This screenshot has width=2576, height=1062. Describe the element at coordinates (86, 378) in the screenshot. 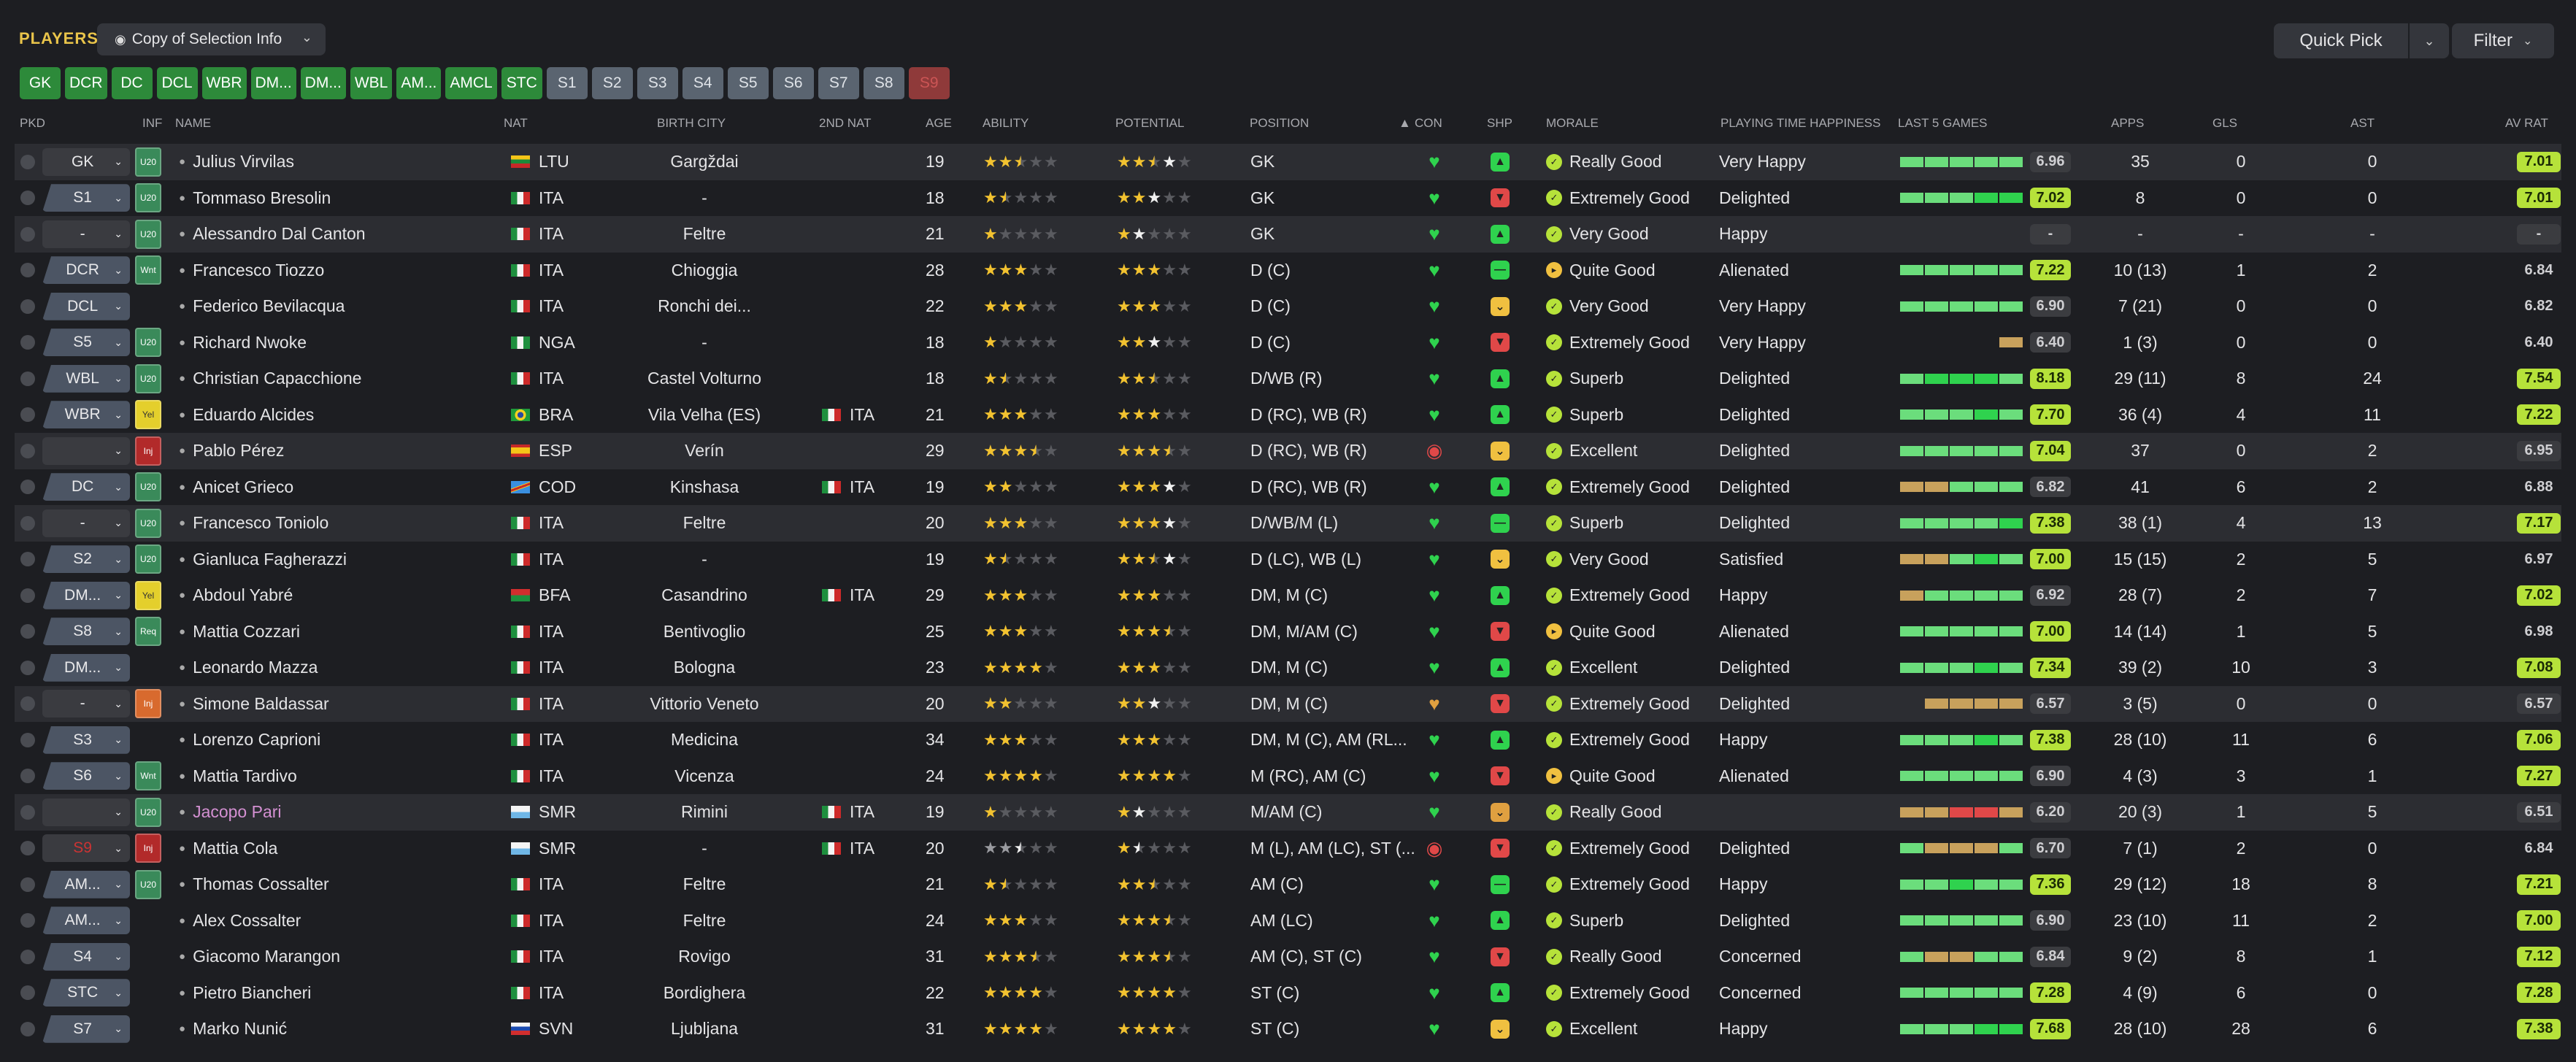

I see `picked-position-dropdown: WBL ⌄` at that location.